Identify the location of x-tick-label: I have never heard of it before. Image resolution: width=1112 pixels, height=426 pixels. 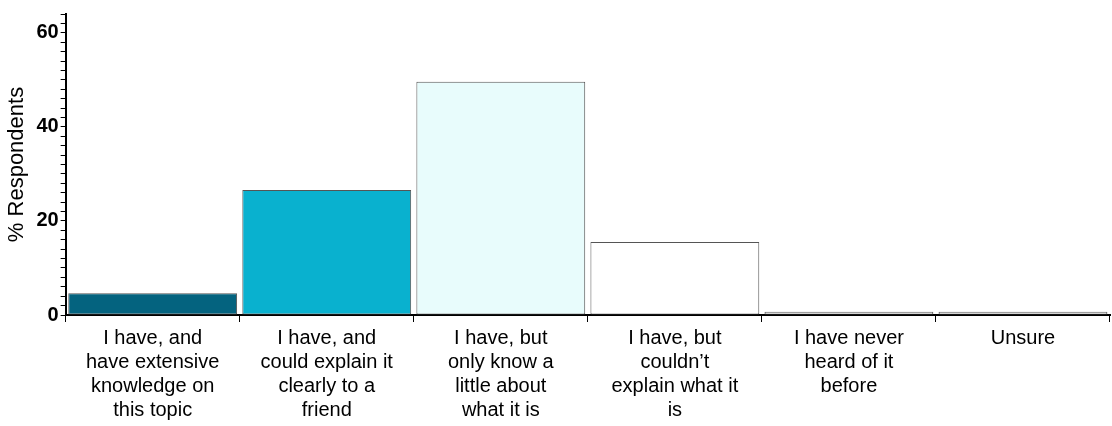
(849, 360).